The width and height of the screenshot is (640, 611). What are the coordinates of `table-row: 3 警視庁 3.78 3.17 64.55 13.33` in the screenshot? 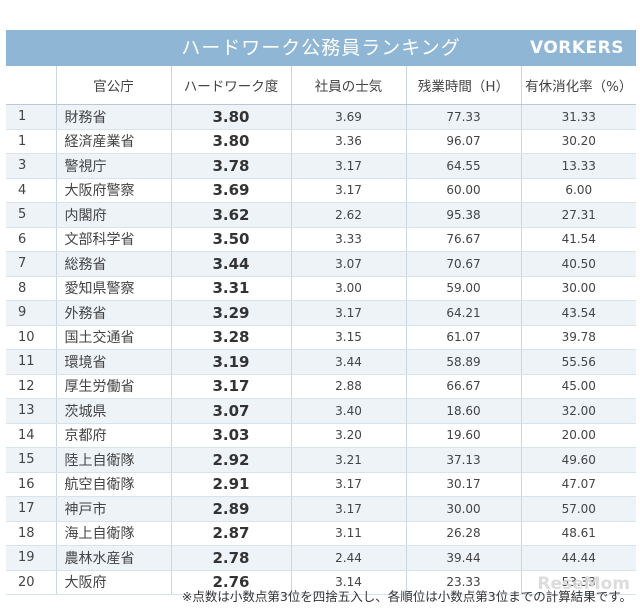 It's located at (321, 166).